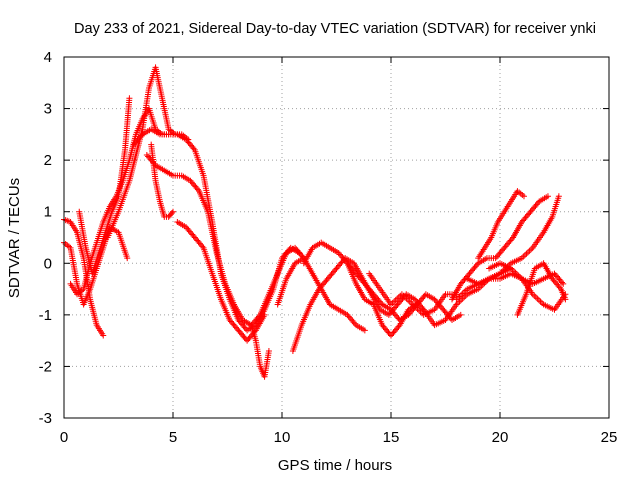 The image size is (640, 480). I want to click on y-tick-label: 1, so click(48, 212).